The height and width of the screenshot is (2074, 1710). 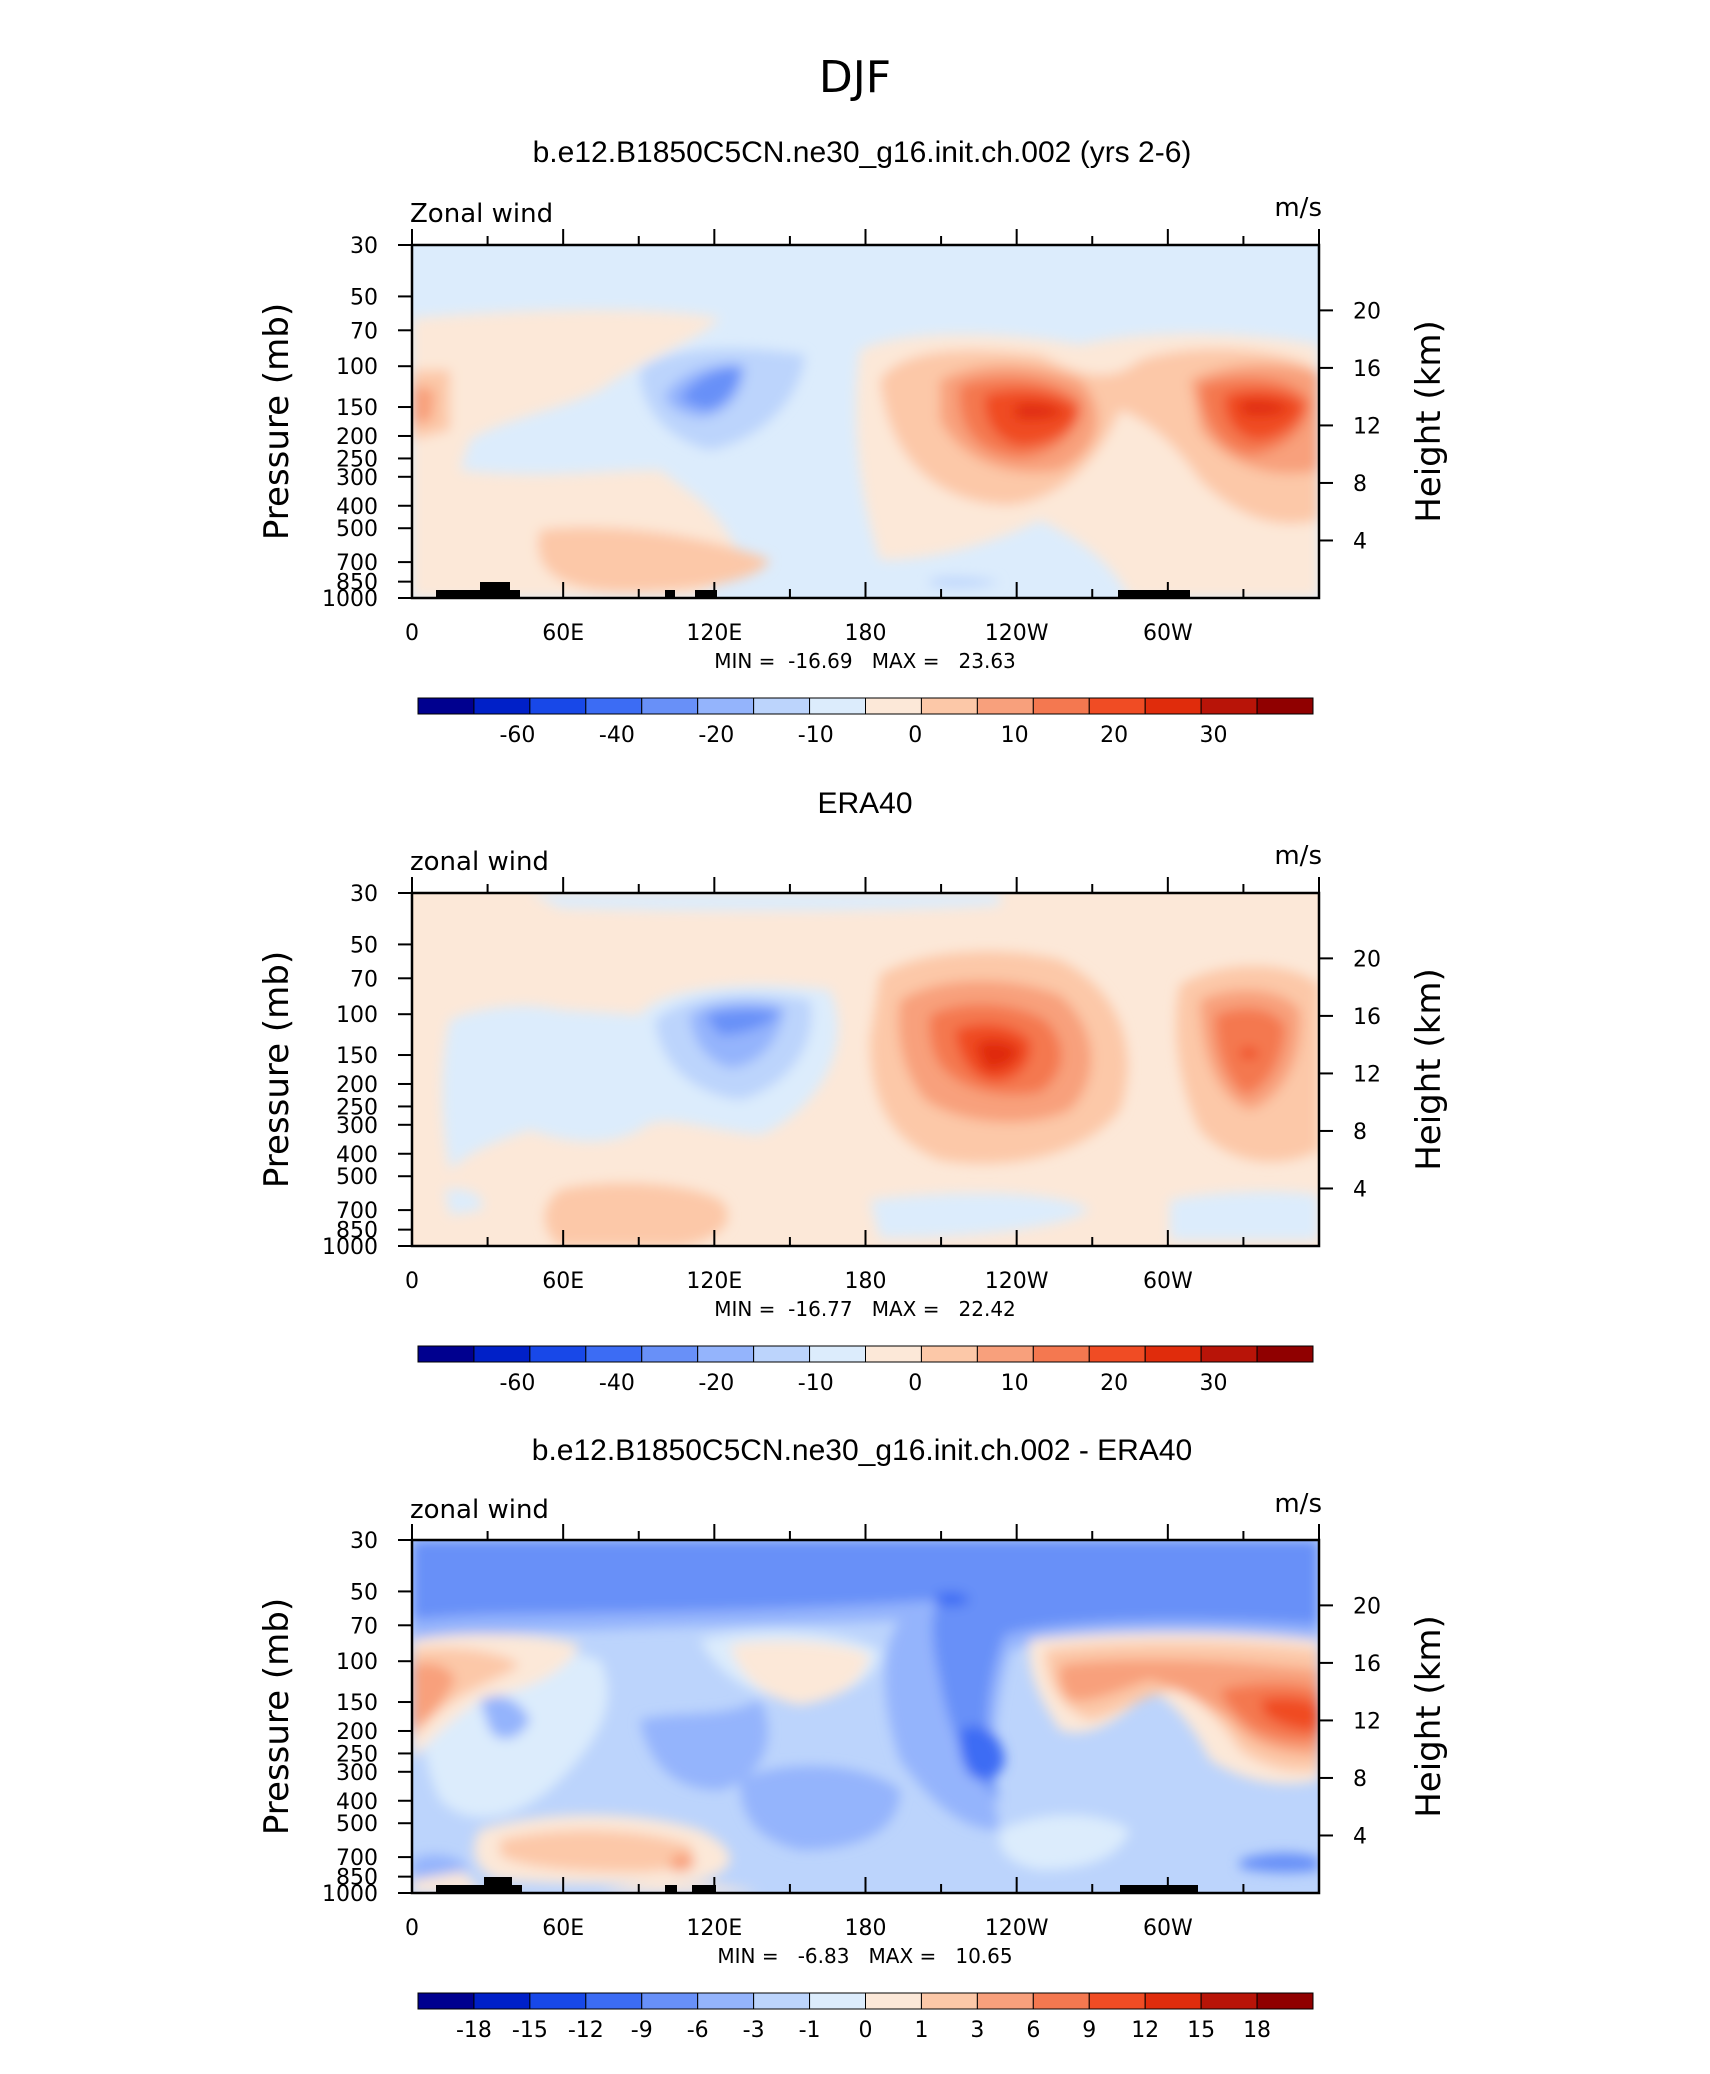 I want to click on page-title: DJF, so click(x=855, y=77).